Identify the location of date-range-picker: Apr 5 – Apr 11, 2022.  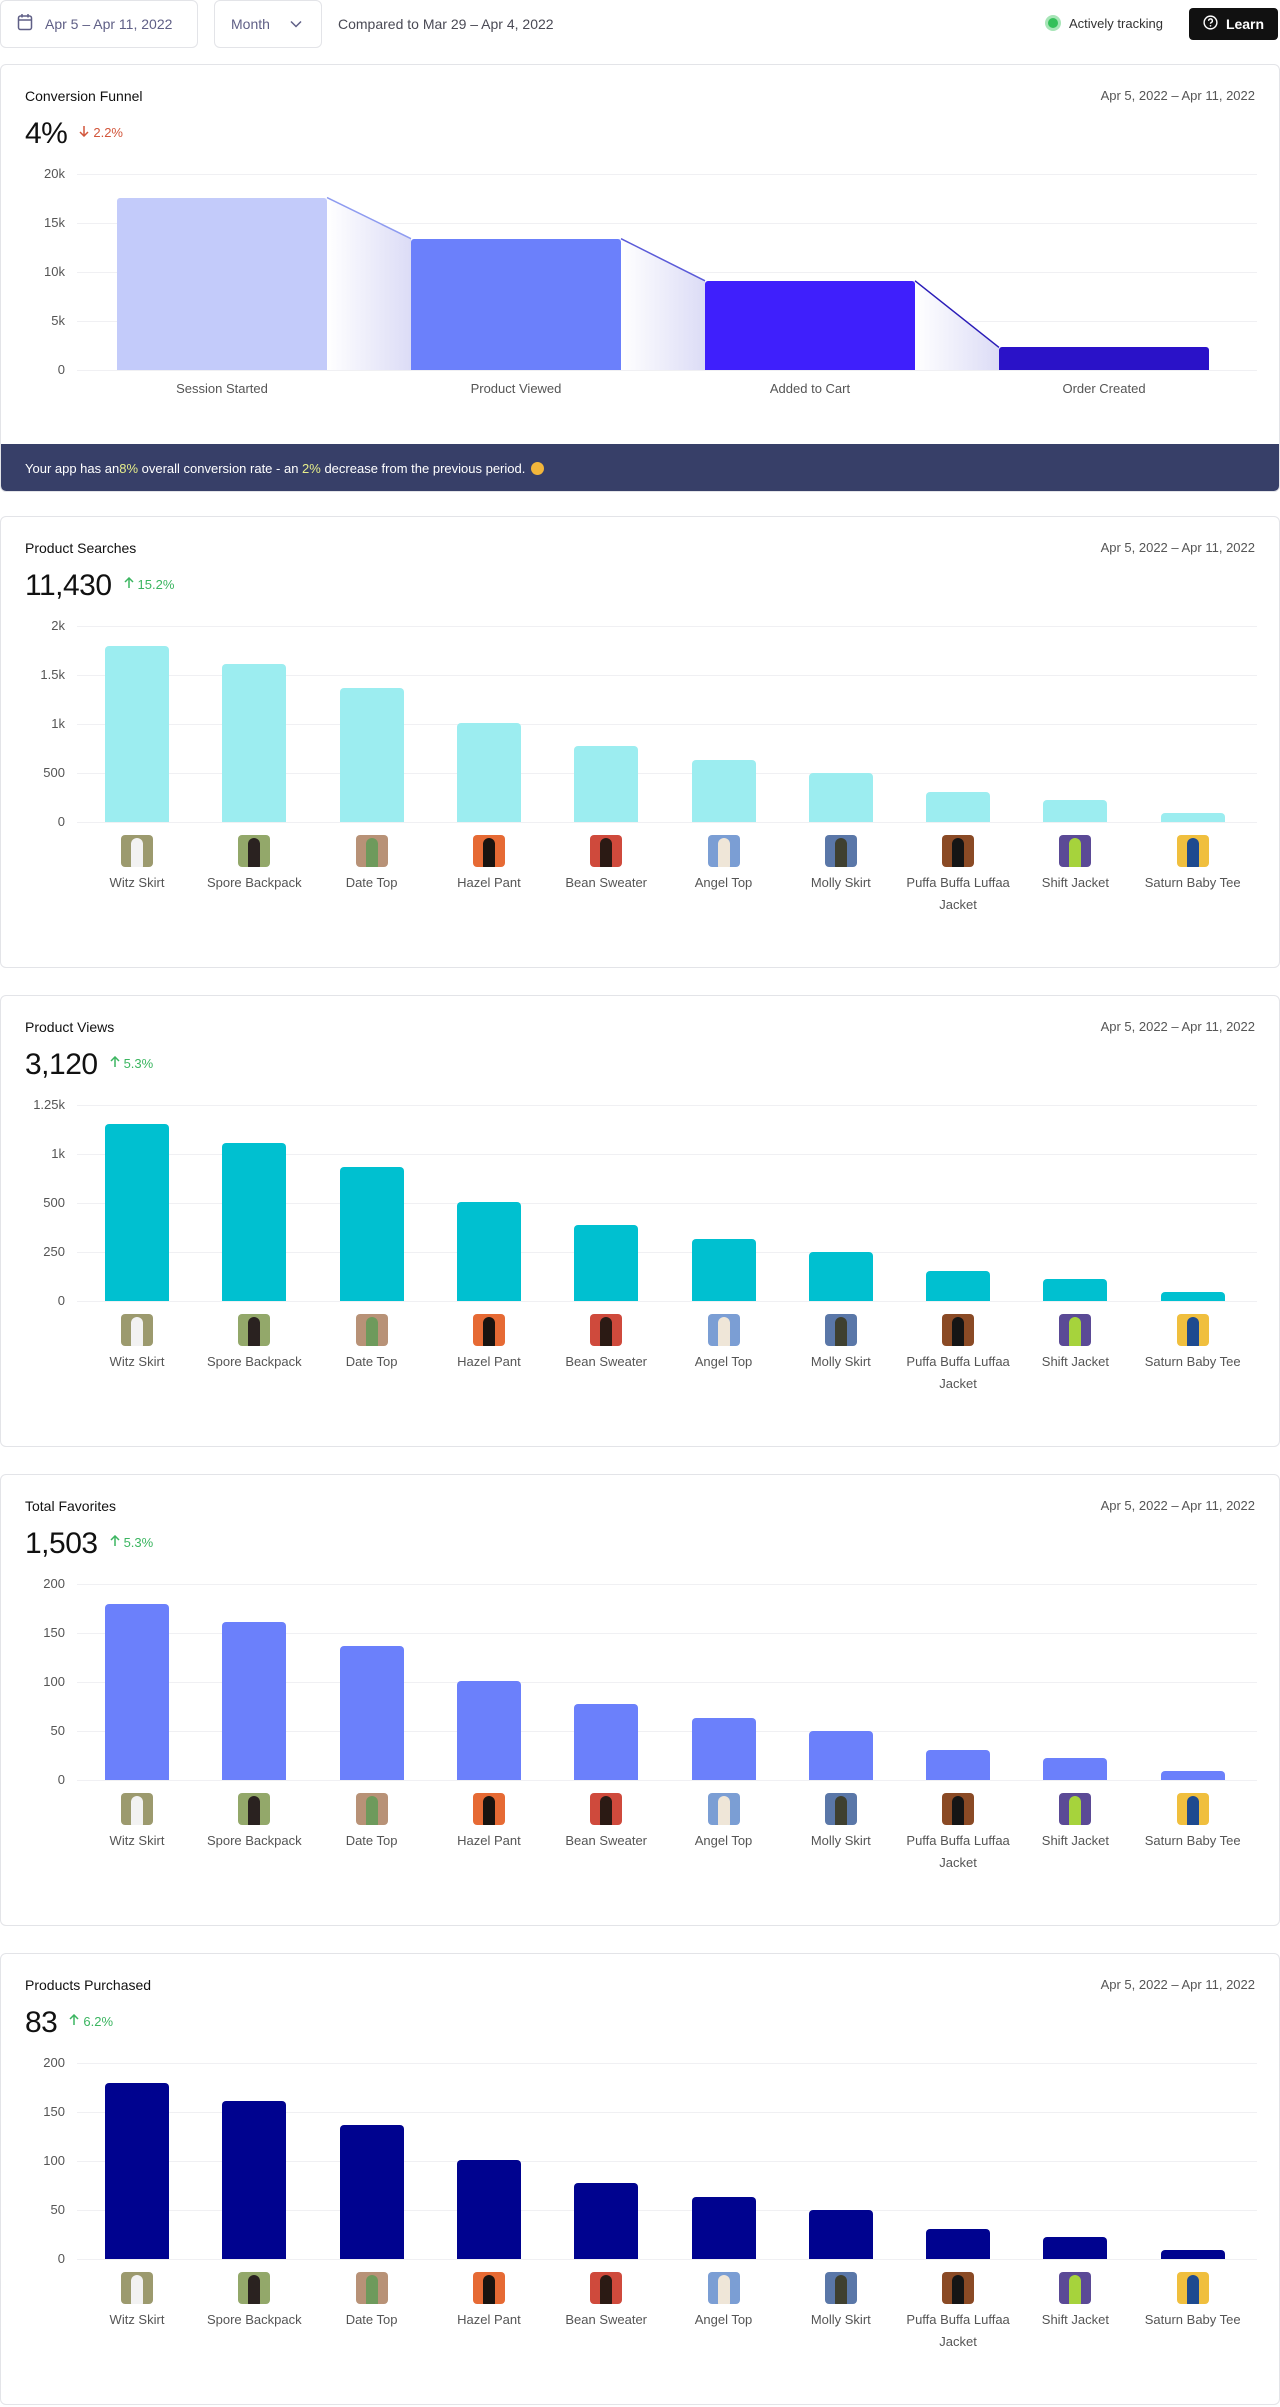
(99, 24).